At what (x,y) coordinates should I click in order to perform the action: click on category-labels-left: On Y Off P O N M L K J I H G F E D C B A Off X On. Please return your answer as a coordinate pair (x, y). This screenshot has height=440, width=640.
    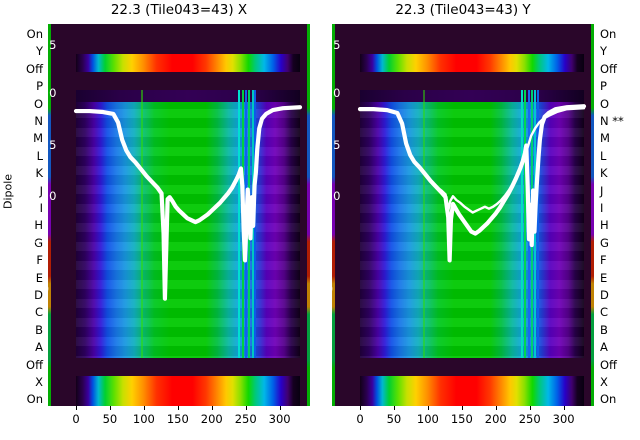
    Looking at the image, I should click on (25, 215).